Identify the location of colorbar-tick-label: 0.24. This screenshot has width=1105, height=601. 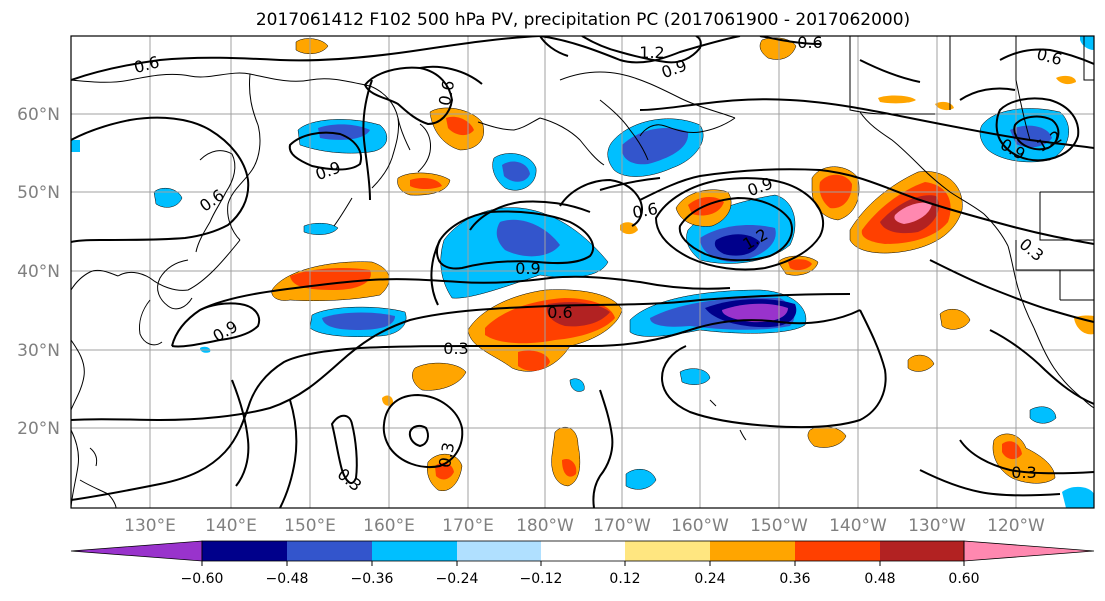
(709, 579).